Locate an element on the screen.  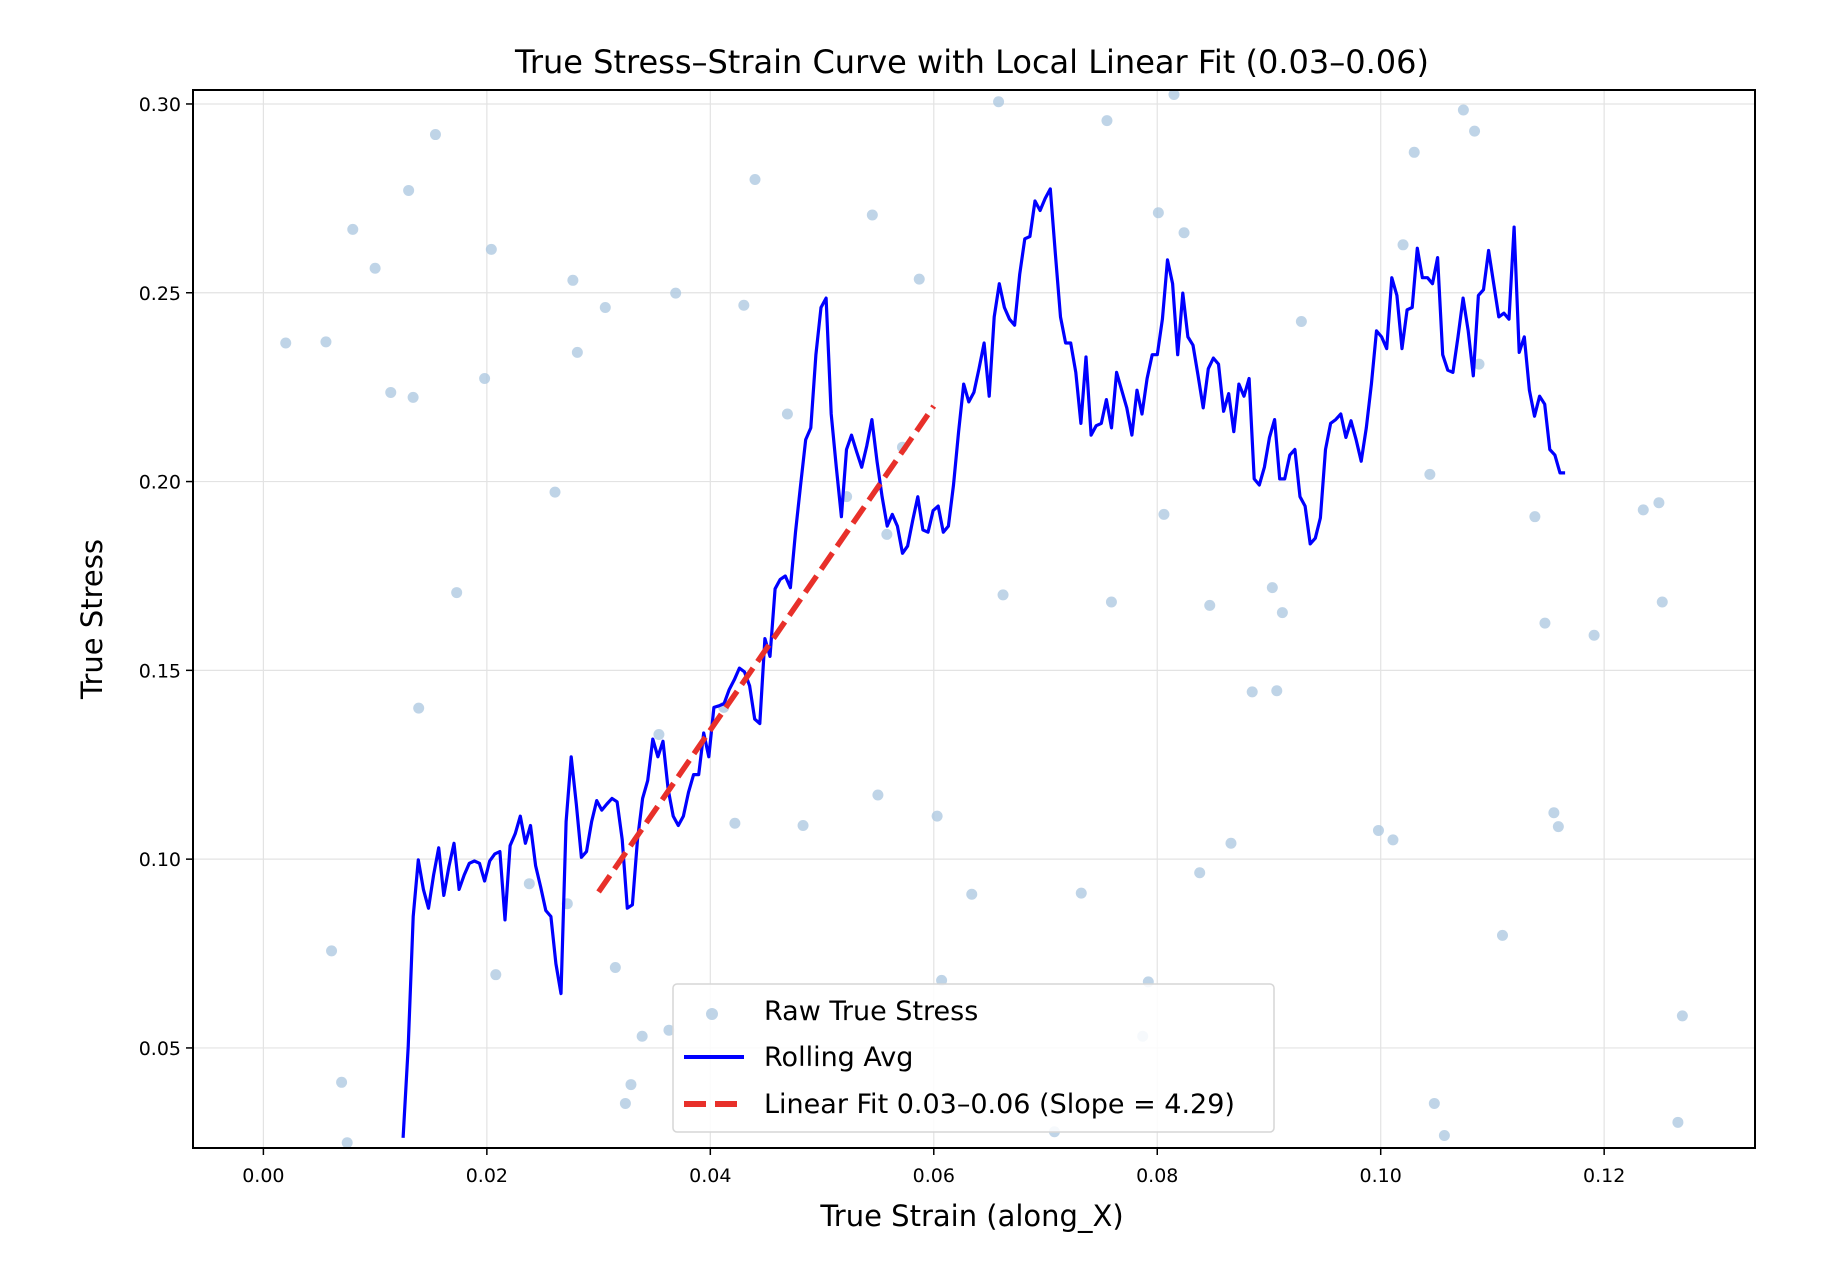
y-tick-label: 0.30 is located at coordinates (160, 105).